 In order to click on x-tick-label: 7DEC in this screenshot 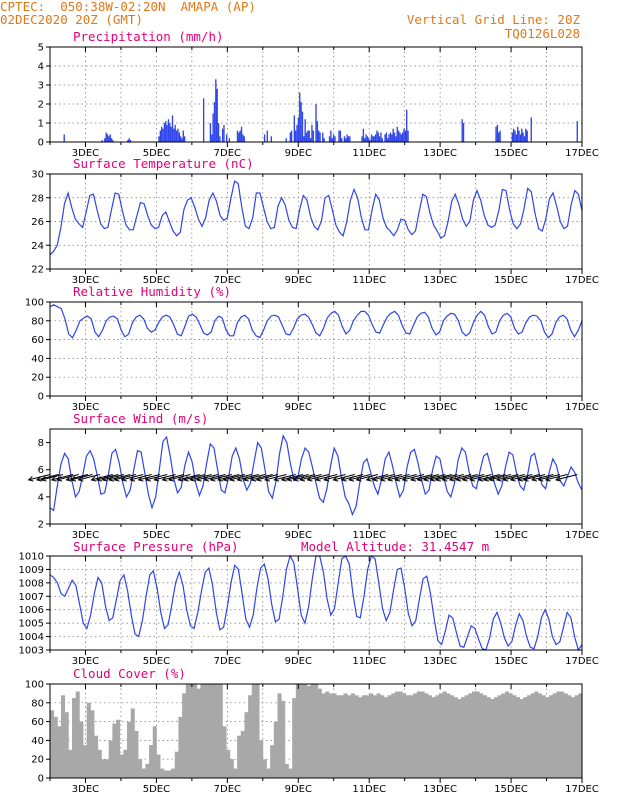, I will do `click(227, 153)`.